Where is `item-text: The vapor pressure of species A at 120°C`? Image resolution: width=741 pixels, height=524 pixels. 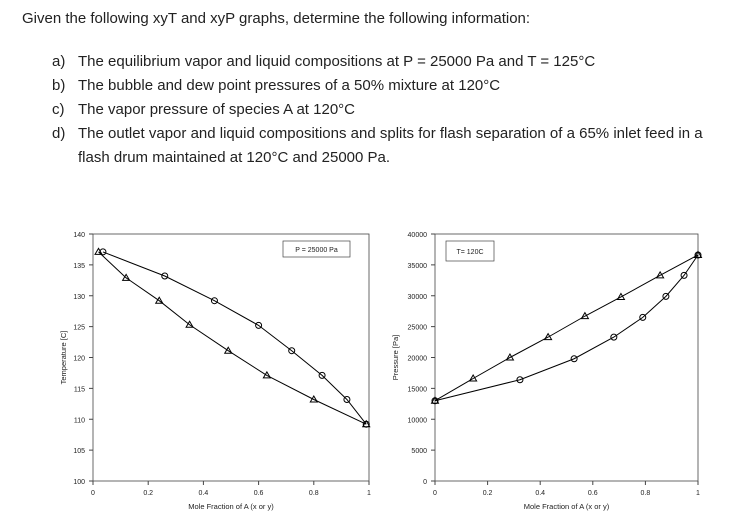 item-text: The vapor pressure of species A at 120°C is located at coordinates (216, 109).